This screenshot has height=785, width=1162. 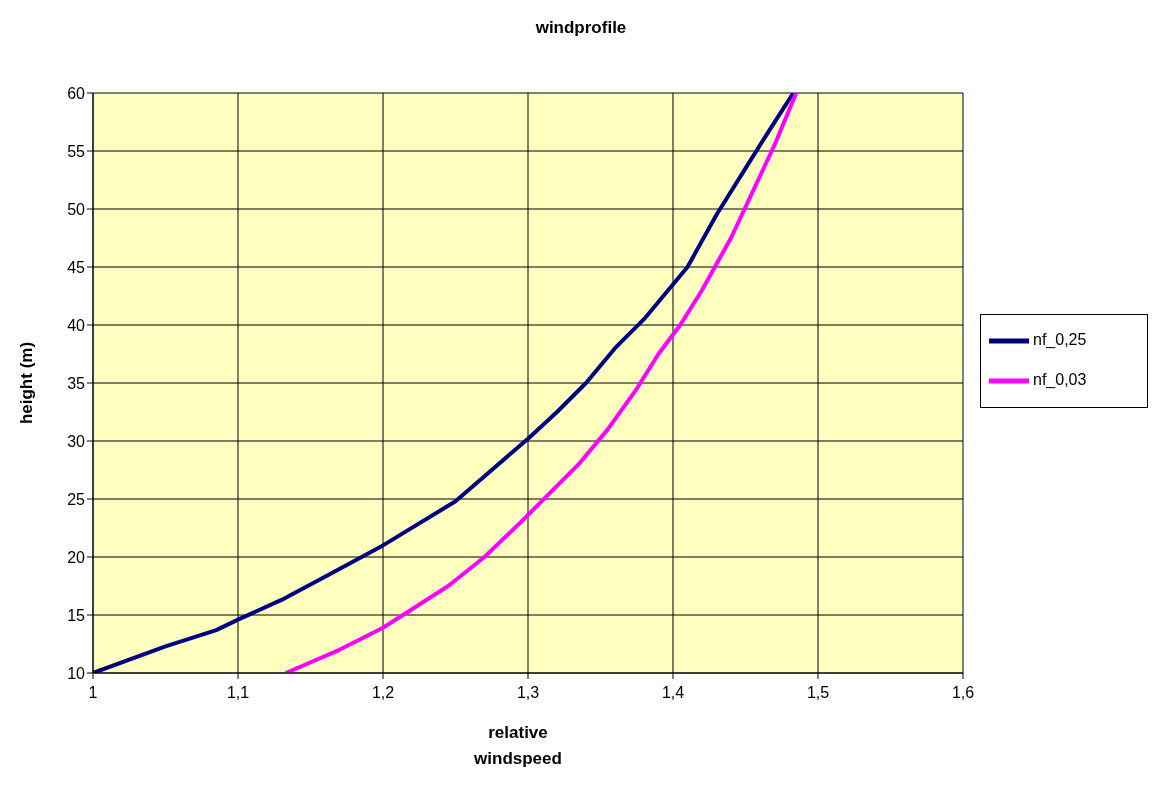 I want to click on y-axis-title: height (m), so click(x=27, y=383).